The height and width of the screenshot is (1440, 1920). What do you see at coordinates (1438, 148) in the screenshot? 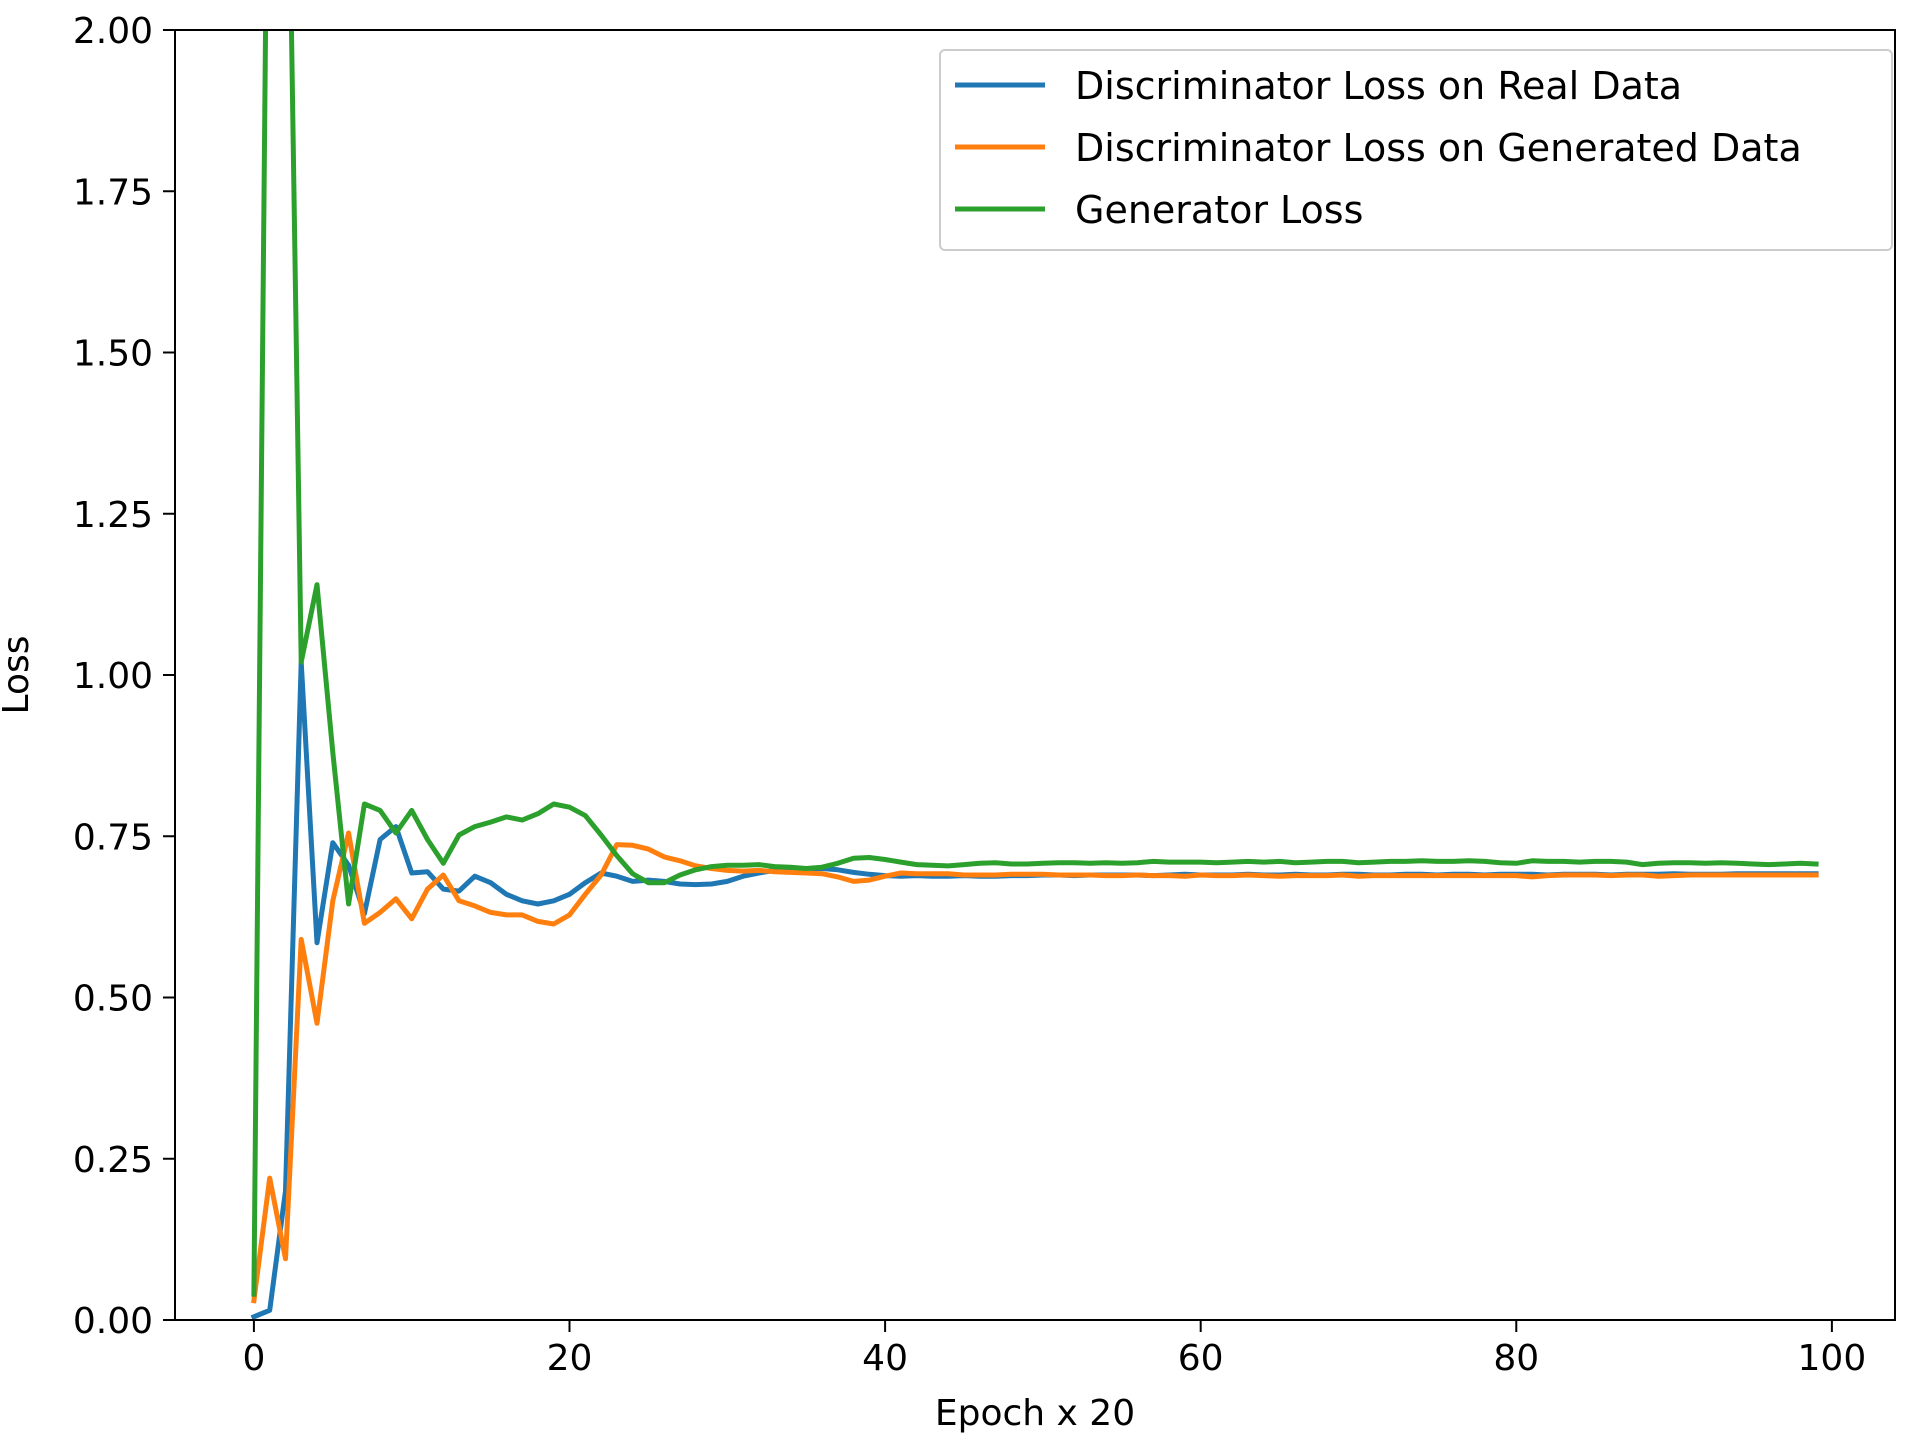
I see `legend-label-discriminator-loss-on-generated-data: Discriminator Loss on Generated Data` at bounding box center [1438, 148].